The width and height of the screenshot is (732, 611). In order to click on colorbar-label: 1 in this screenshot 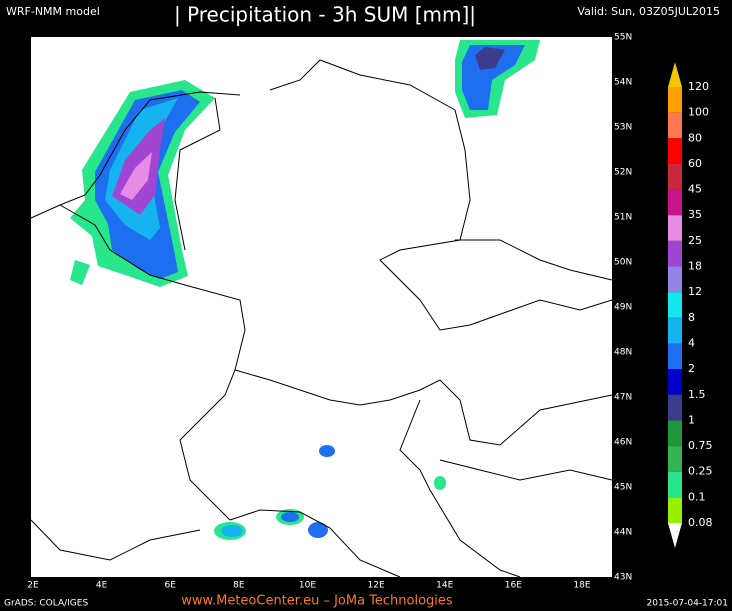, I will do `click(691, 419)`.